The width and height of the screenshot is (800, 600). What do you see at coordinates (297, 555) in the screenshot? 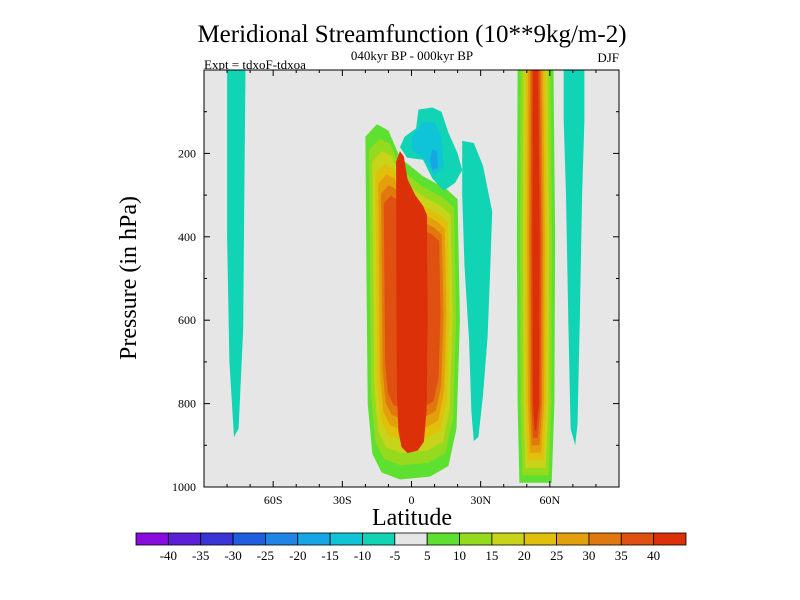
I see `colorbar-label: -20` at bounding box center [297, 555].